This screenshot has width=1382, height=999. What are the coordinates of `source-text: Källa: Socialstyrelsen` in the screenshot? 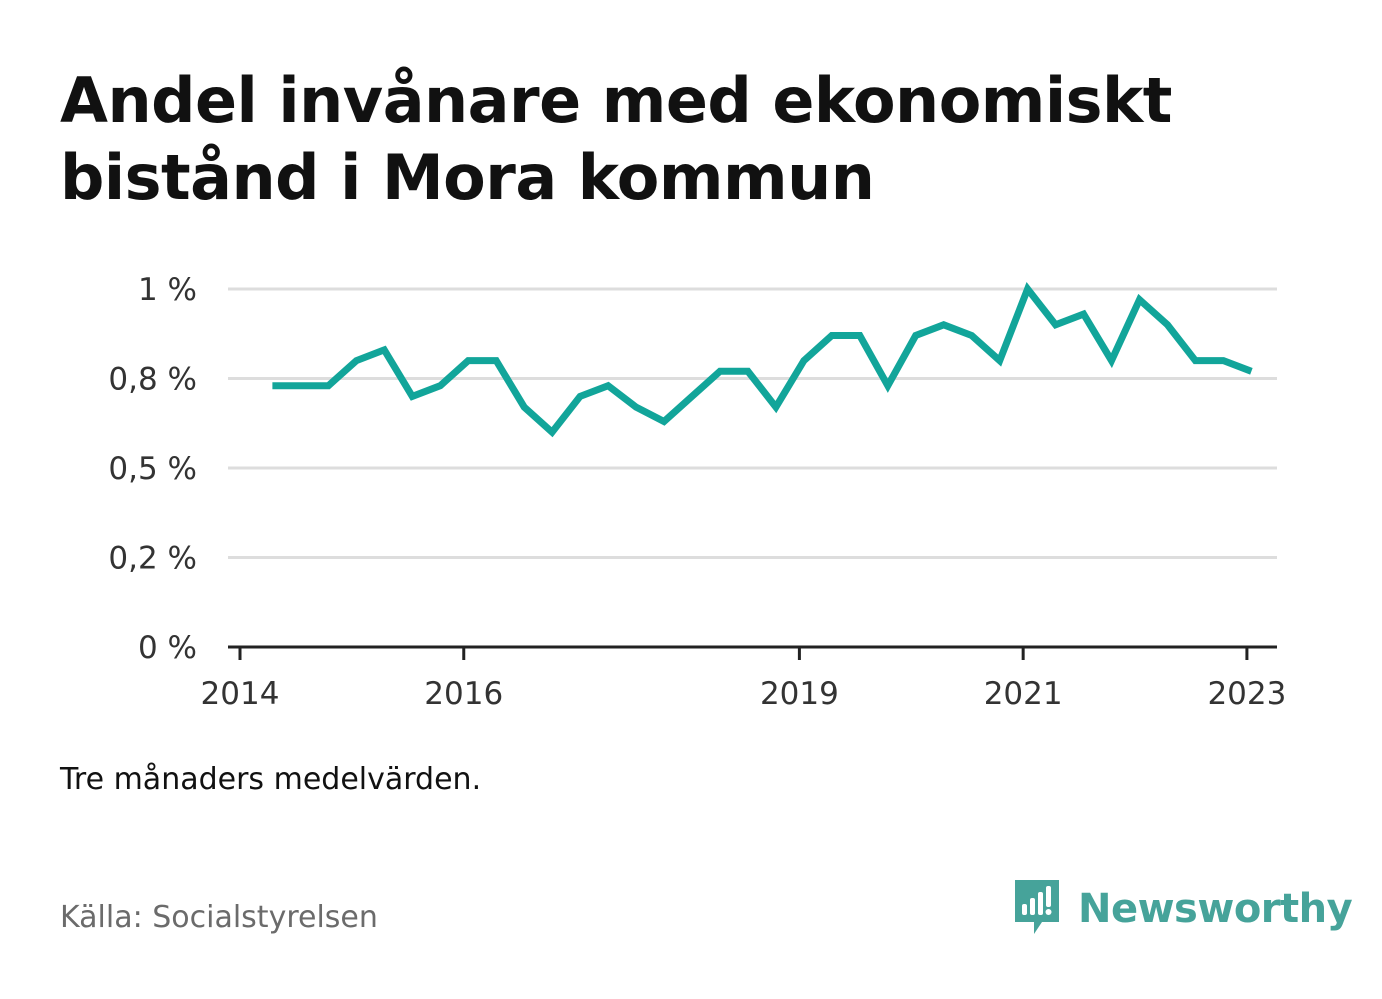 It's located at (219, 917).